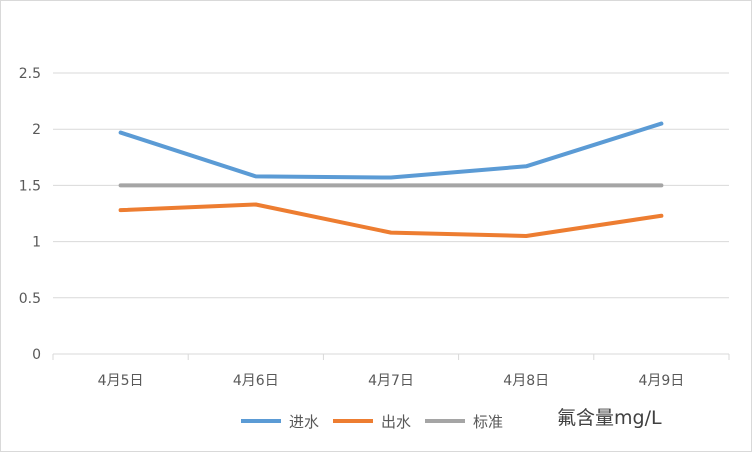  I want to click on x-tick-label: 4月7日, so click(391, 381).